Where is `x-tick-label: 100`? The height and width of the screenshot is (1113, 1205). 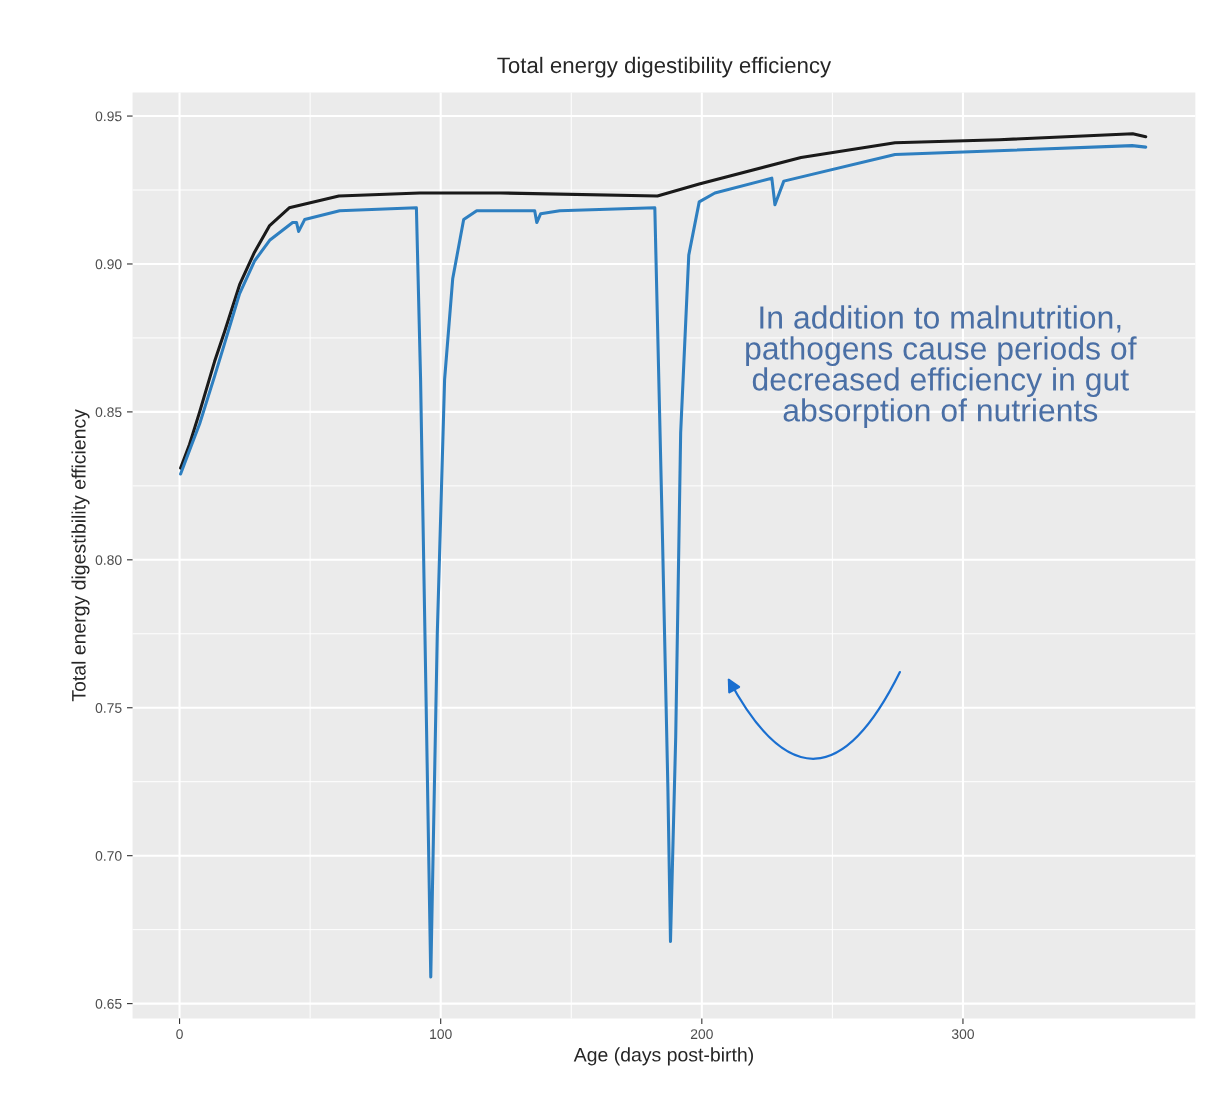
x-tick-label: 100 is located at coordinates (441, 1034).